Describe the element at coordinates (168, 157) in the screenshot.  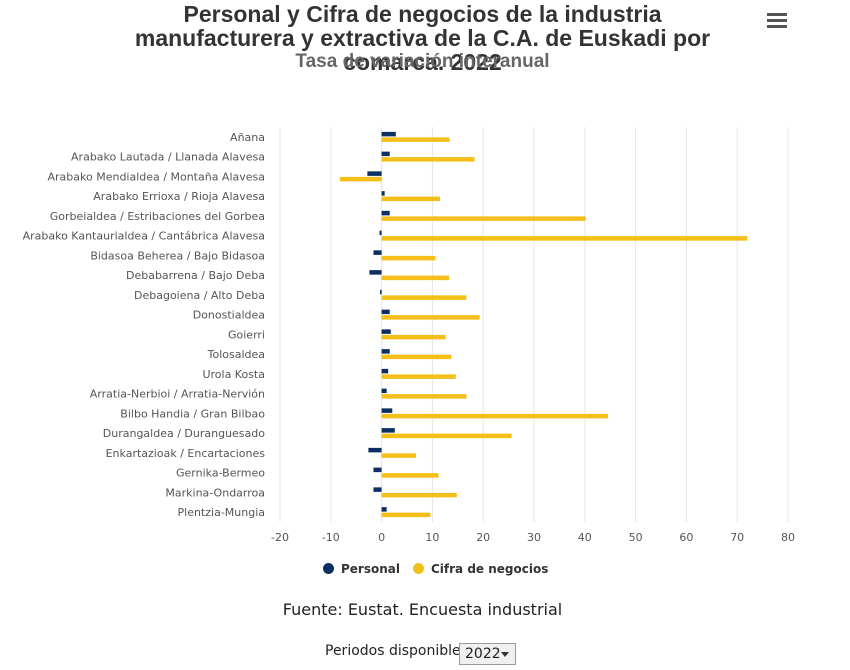
I see `category-label: Arabako Lautada / Llanada Alavesa` at that location.